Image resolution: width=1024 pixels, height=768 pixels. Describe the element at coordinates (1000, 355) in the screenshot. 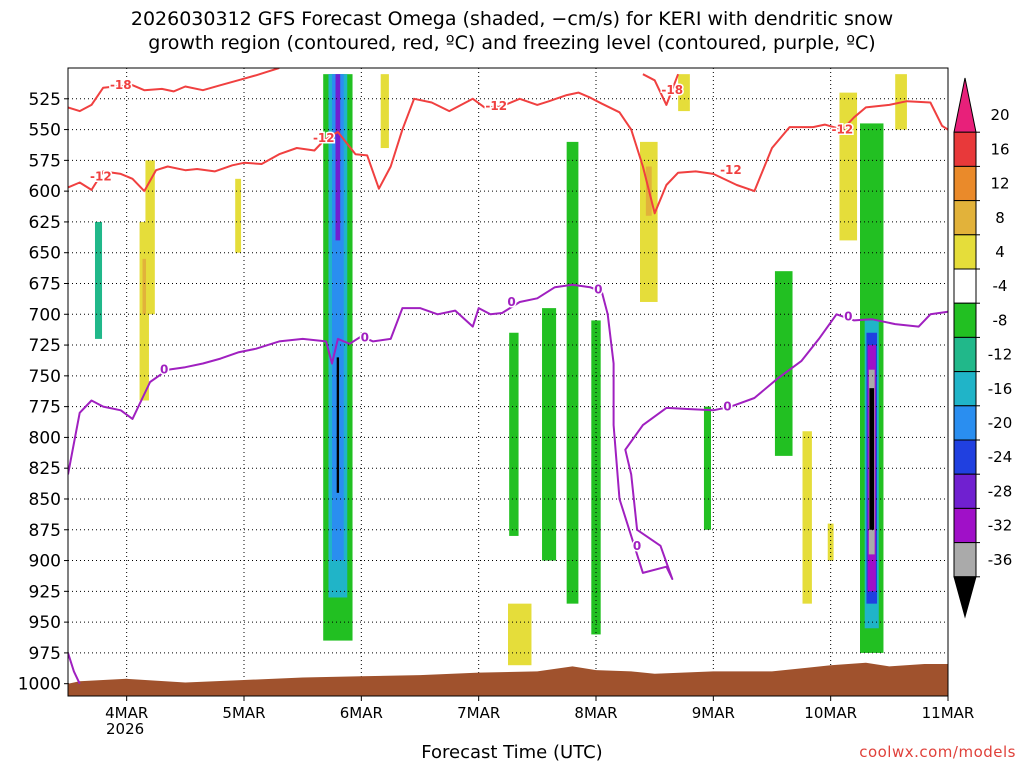

I see `colorbar-label-7: -12` at that location.